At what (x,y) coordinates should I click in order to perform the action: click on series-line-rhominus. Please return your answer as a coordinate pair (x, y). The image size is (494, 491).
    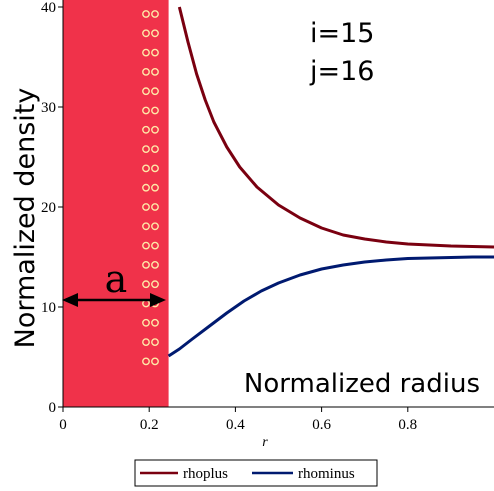
    Looking at the image, I should click on (330, 306).